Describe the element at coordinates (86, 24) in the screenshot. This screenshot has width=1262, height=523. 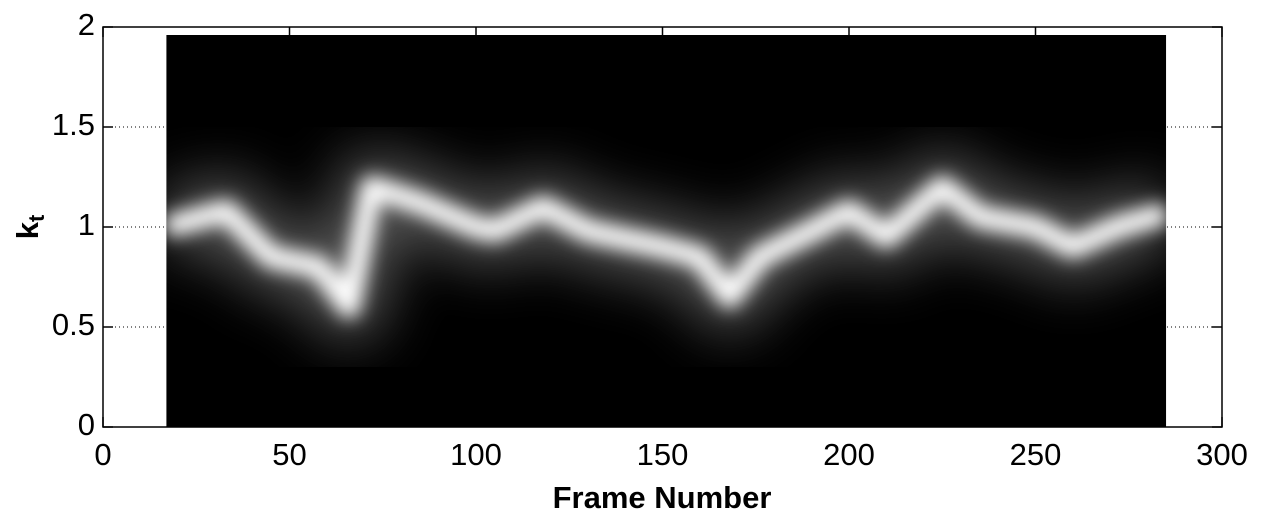
I see `y-tick-label: 2` at that location.